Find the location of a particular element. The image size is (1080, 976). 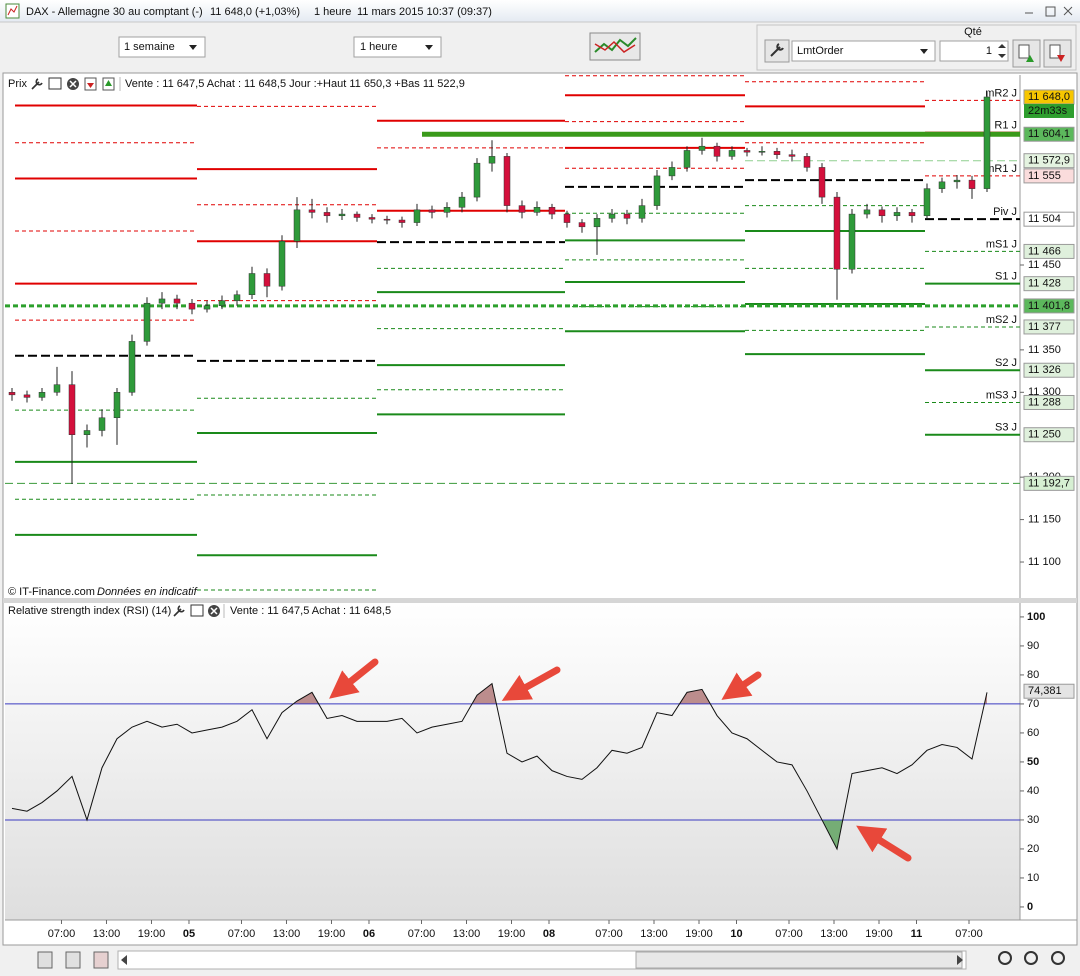

input-value: 1 is located at coordinates (989, 51).